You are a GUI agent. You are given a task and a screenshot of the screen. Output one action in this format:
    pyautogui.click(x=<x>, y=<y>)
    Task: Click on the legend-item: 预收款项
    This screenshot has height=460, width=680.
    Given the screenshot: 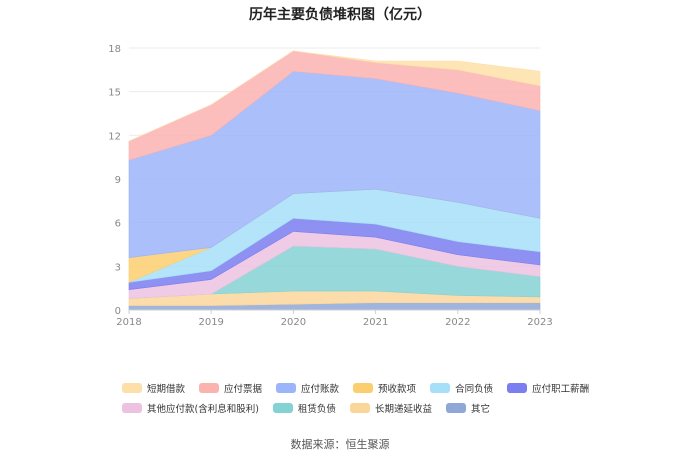 What is the action you would take?
    pyautogui.click(x=384, y=388)
    